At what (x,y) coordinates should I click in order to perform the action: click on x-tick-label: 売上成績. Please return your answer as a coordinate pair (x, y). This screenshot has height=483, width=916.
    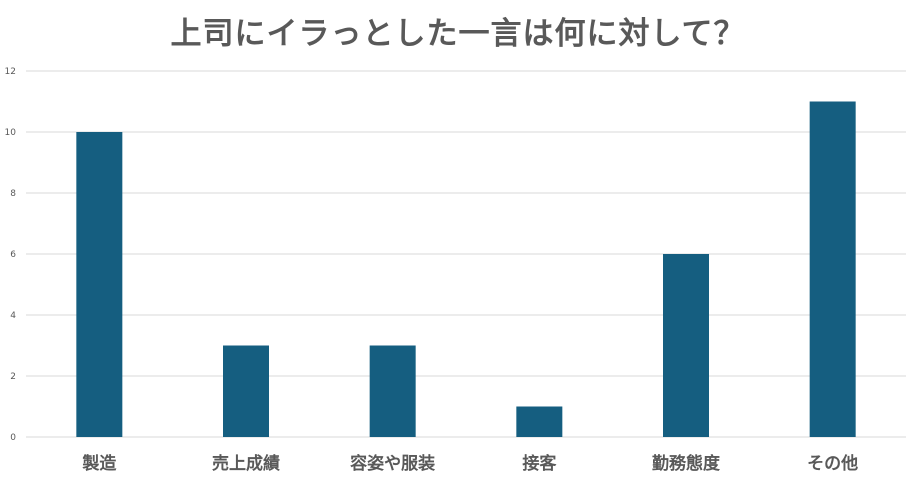
    Looking at the image, I should click on (246, 463).